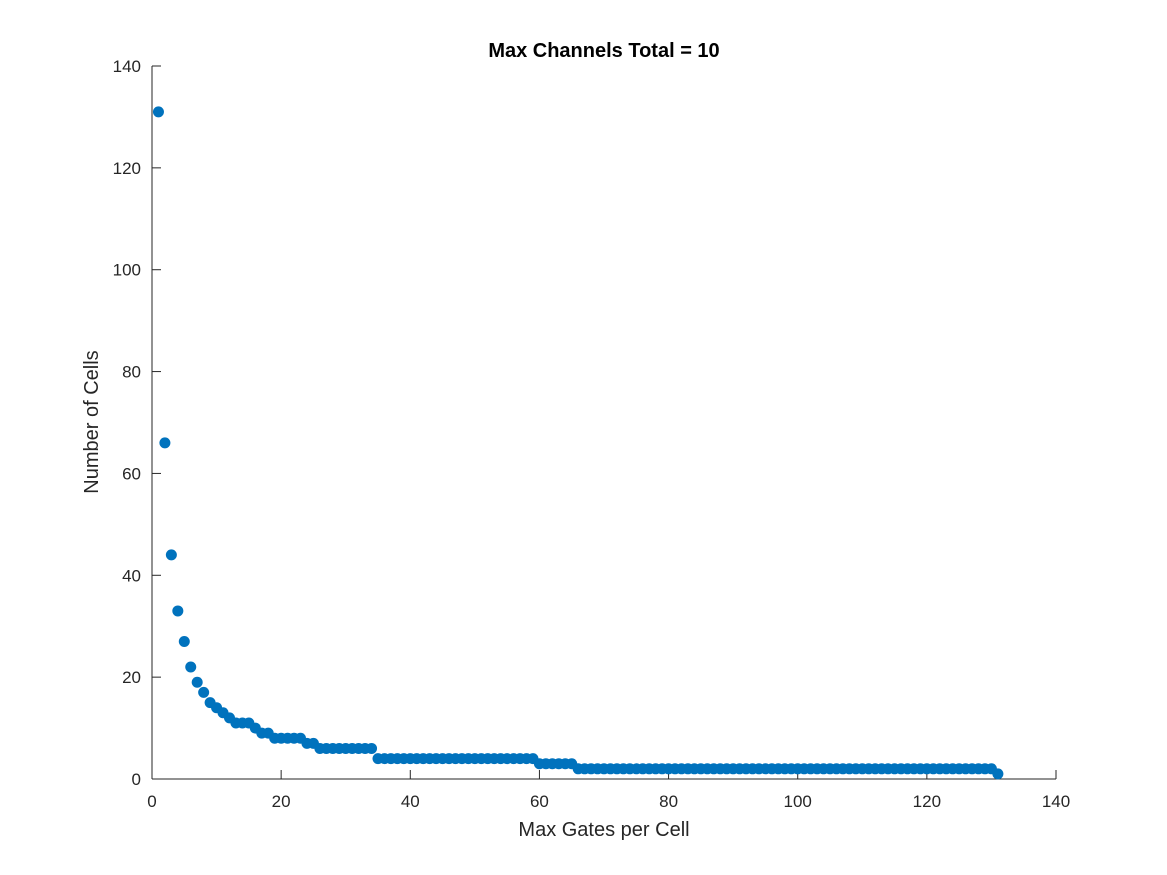  I want to click on x-tick-label: 140, so click(1056, 801).